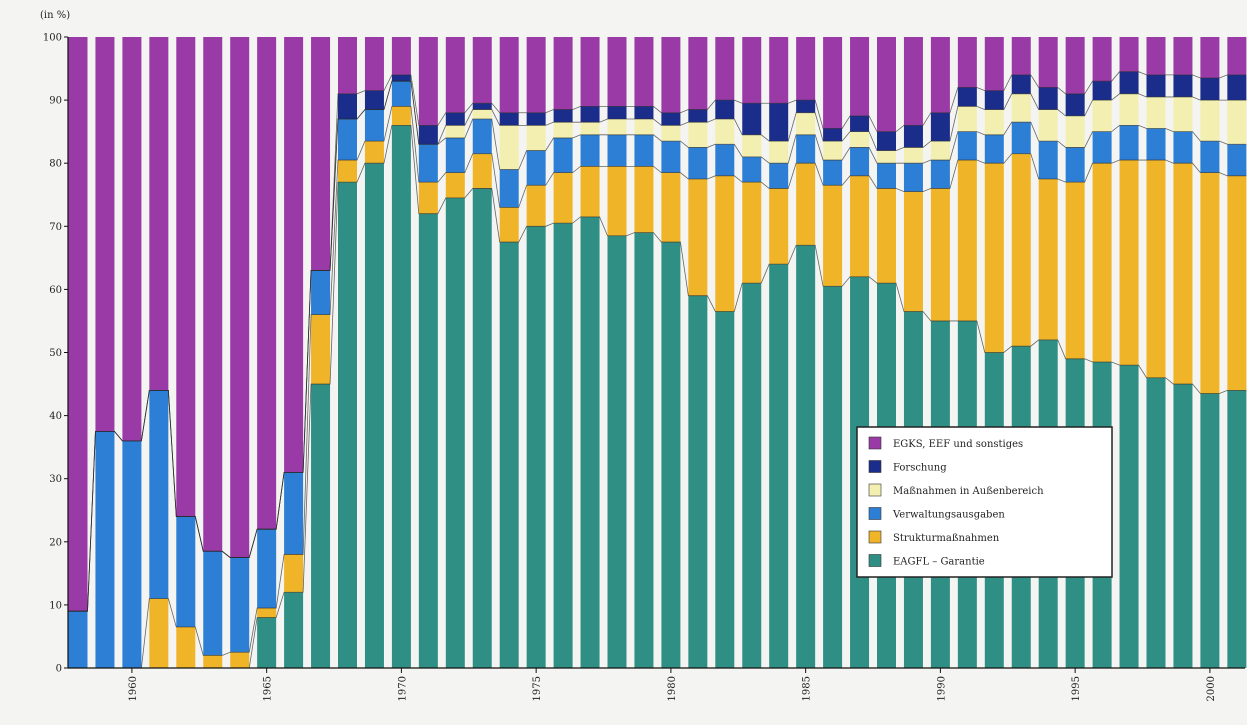 This screenshot has width=1247, height=725. What do you see at coordinates (617, 113) in the screenshot?
I see `bar-forschung-1978` at bounding box center [617, 113].